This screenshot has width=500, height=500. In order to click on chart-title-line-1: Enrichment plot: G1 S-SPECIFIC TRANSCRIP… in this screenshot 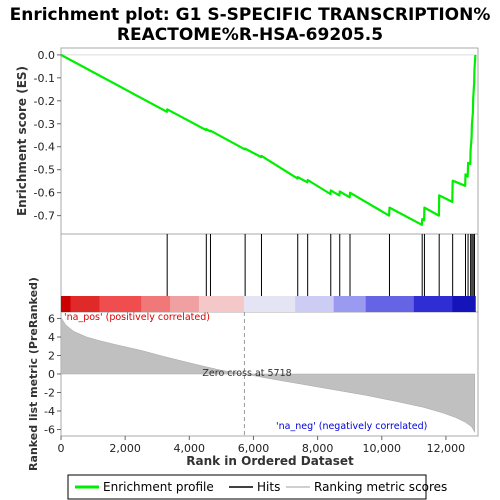, I will do `click(250, 15)`.